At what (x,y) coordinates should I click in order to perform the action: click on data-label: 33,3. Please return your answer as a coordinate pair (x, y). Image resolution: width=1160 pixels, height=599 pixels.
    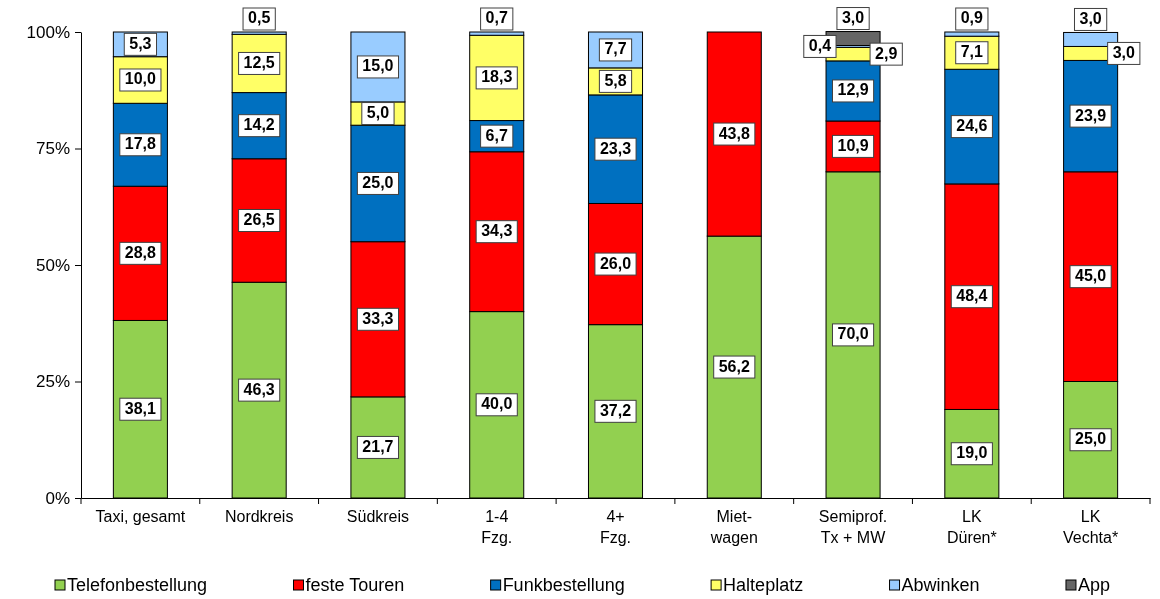
    Looking at the image, I should click on (378, 318).